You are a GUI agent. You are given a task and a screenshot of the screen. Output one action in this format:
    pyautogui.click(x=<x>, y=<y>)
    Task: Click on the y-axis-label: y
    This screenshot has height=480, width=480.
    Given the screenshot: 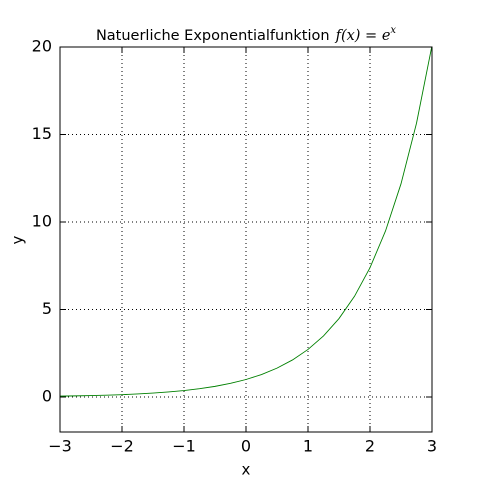 What is the action you would take?
    pyautogui.click(x=18, y=239)
    